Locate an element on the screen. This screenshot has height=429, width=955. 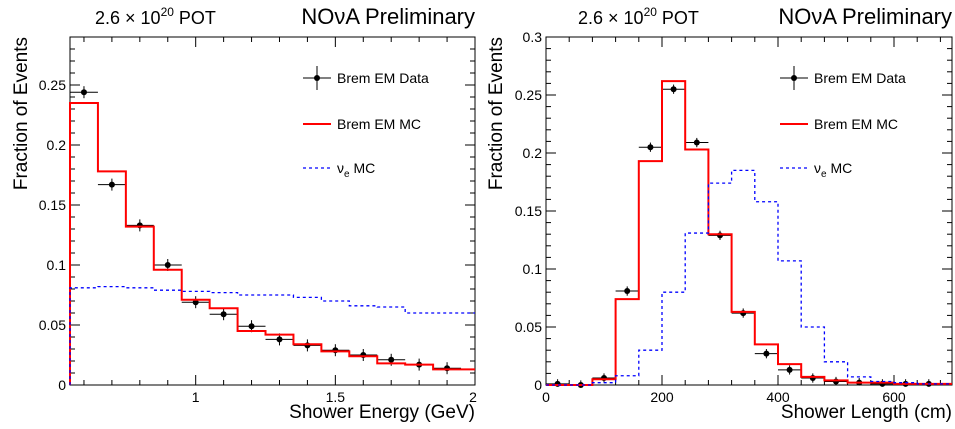
x-tick-label: 0 is located at coordinates (546, 397).